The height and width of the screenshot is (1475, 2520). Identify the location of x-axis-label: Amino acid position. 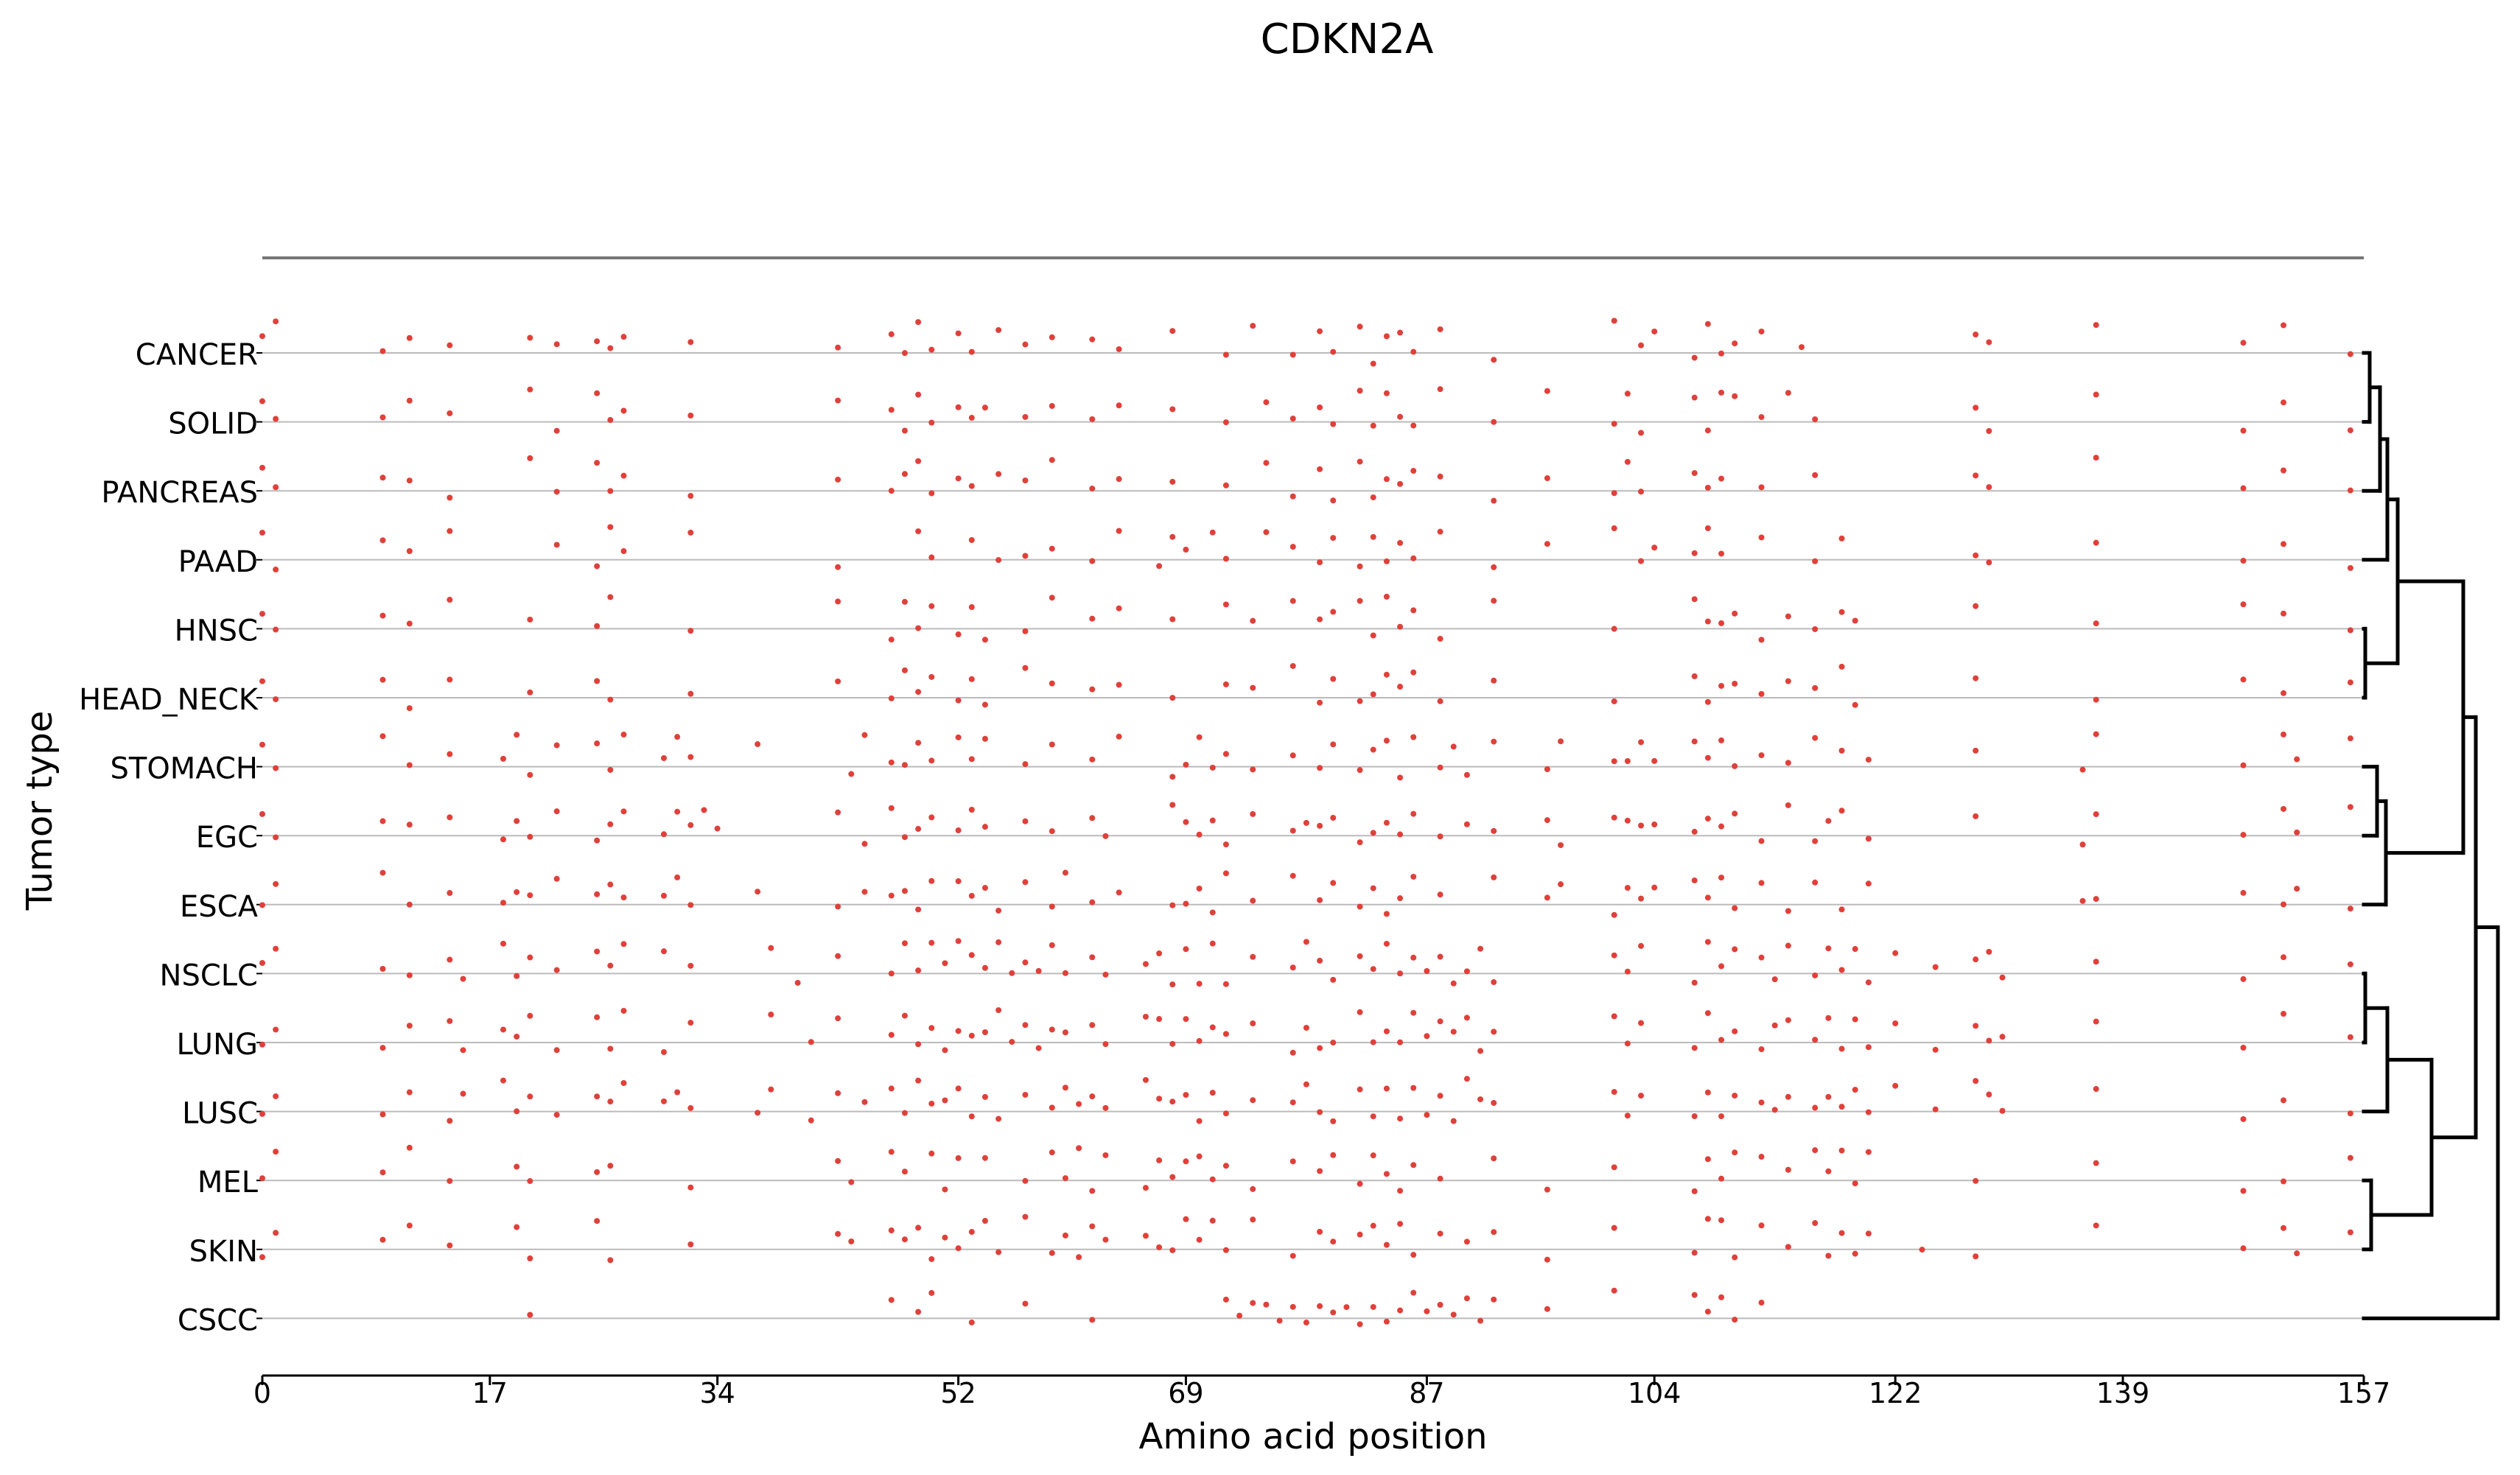
(1313, 1436).